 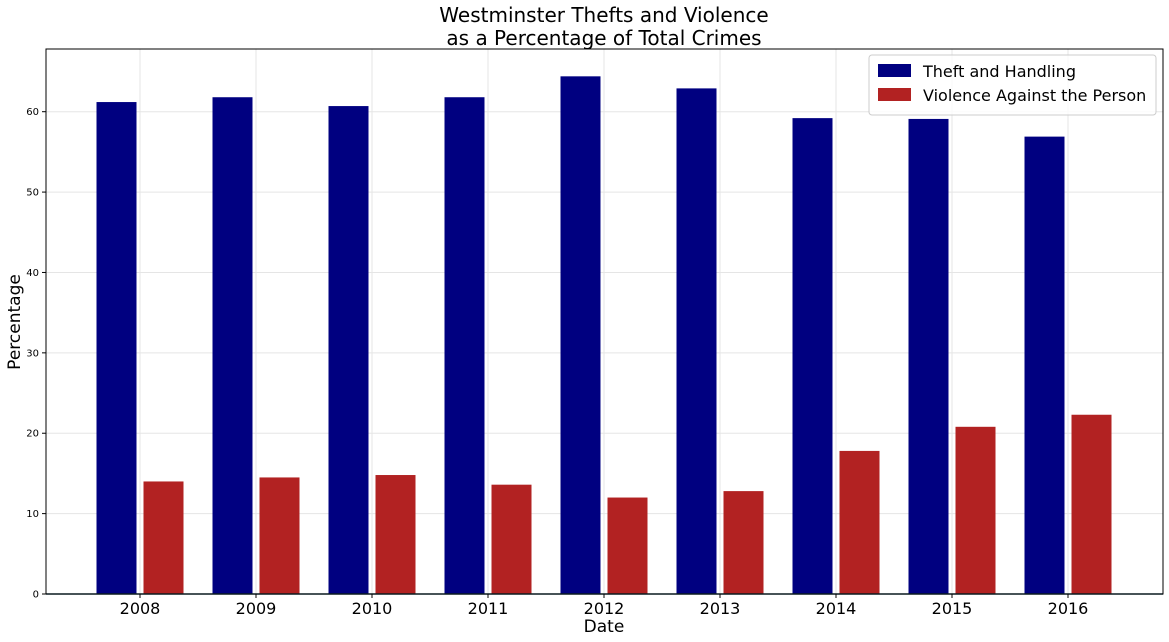 What do you see at coordinates (894, 94) in the screenshot?
I see `legend-swatch-violence` at bounding box center [894, 94].